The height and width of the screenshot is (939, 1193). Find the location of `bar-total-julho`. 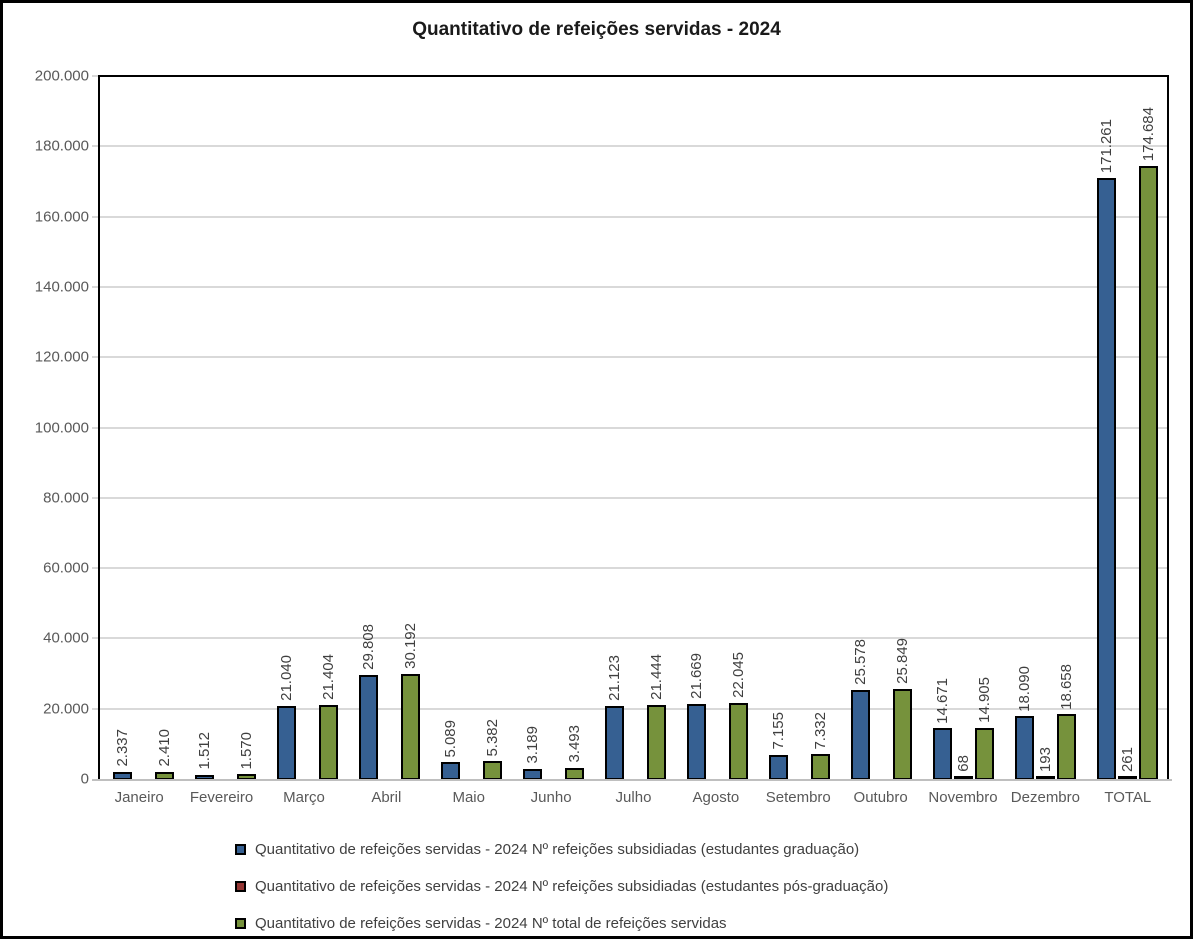

bar-total-julho is located at coordinates (656, 742).